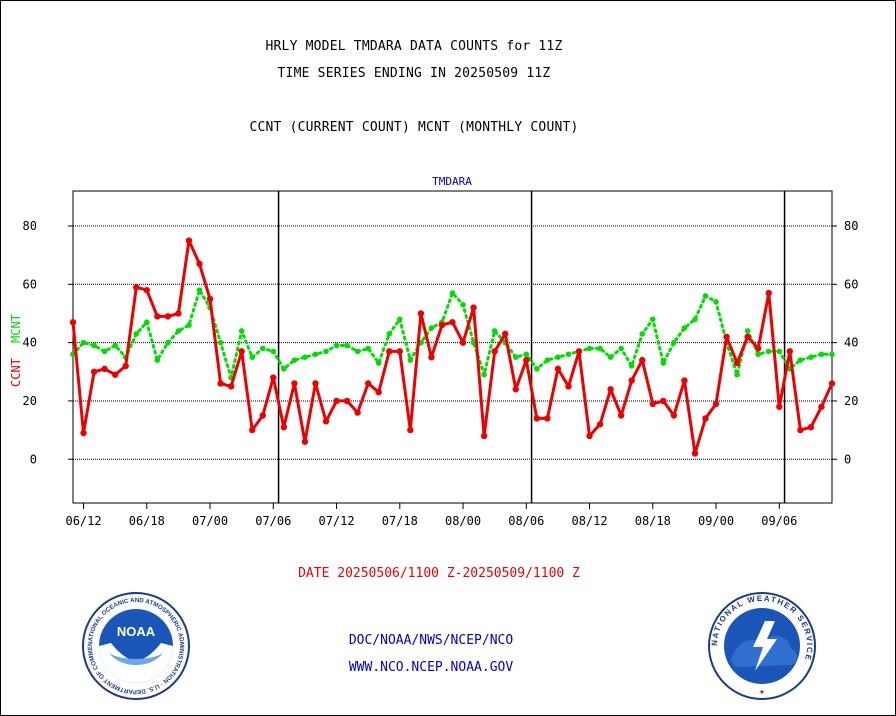  I want to click on x-tick-label: 06/18, so click(147, 521).